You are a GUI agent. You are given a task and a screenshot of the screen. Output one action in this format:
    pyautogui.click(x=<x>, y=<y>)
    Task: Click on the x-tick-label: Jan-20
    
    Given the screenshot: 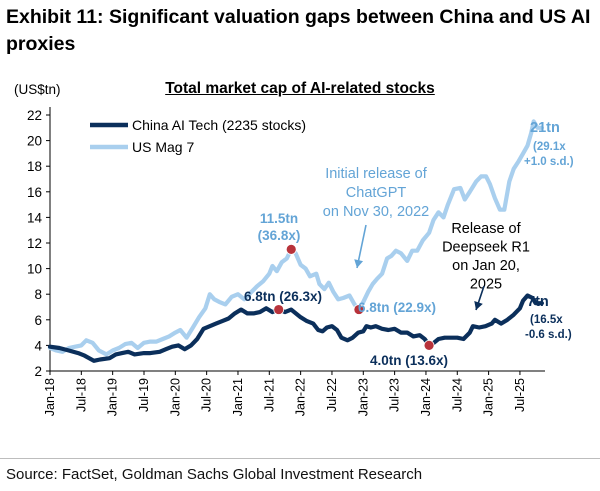 What is the action you would take?
    pyautogui.click(x=175, y=397)
    